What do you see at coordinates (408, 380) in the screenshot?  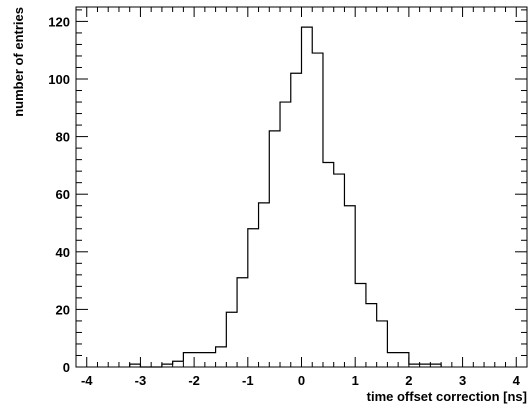 I see `x-tick-label: 2` at bounding box center [408, 380].